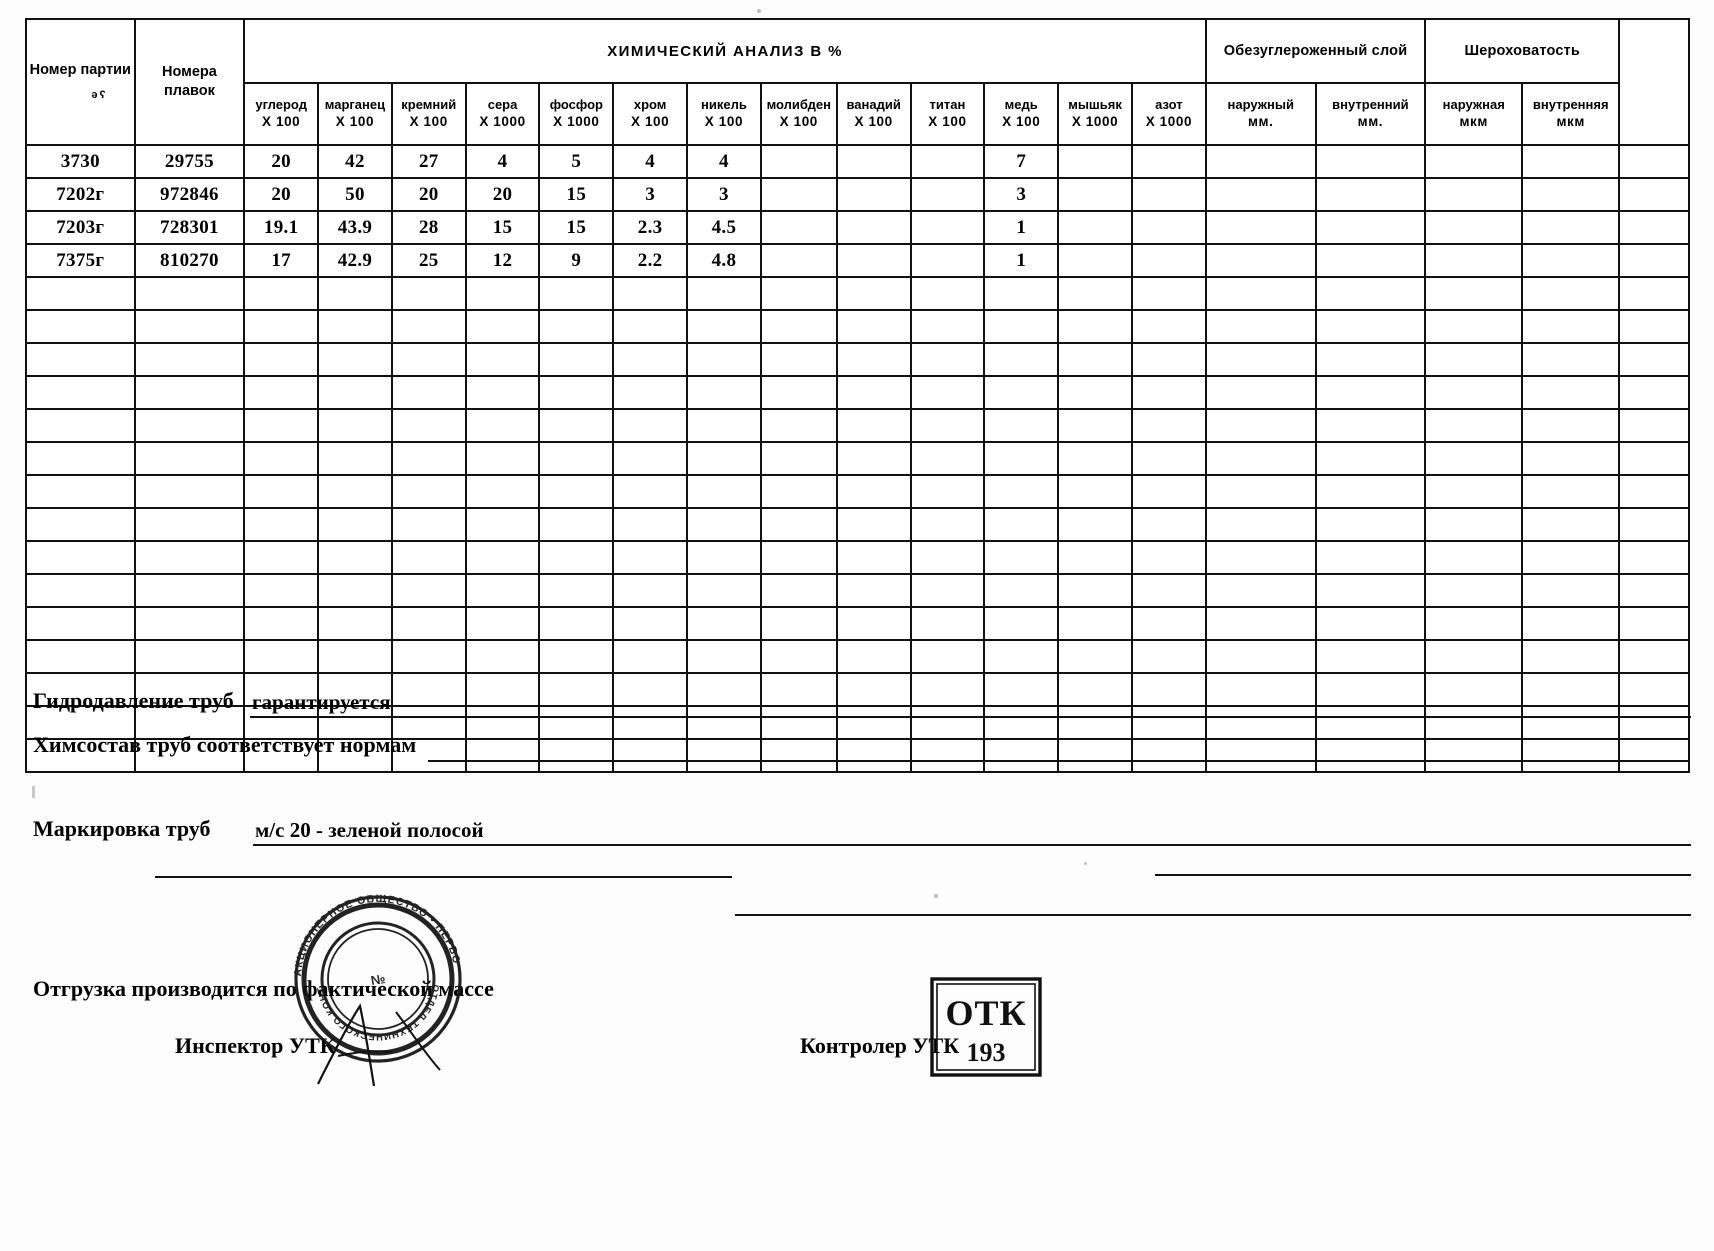 This screenshot has height=1251, width=1714. Describe the element at coordinates (650, 260) in the screenshot. I see `cell-chromium: 2.2` at that location.